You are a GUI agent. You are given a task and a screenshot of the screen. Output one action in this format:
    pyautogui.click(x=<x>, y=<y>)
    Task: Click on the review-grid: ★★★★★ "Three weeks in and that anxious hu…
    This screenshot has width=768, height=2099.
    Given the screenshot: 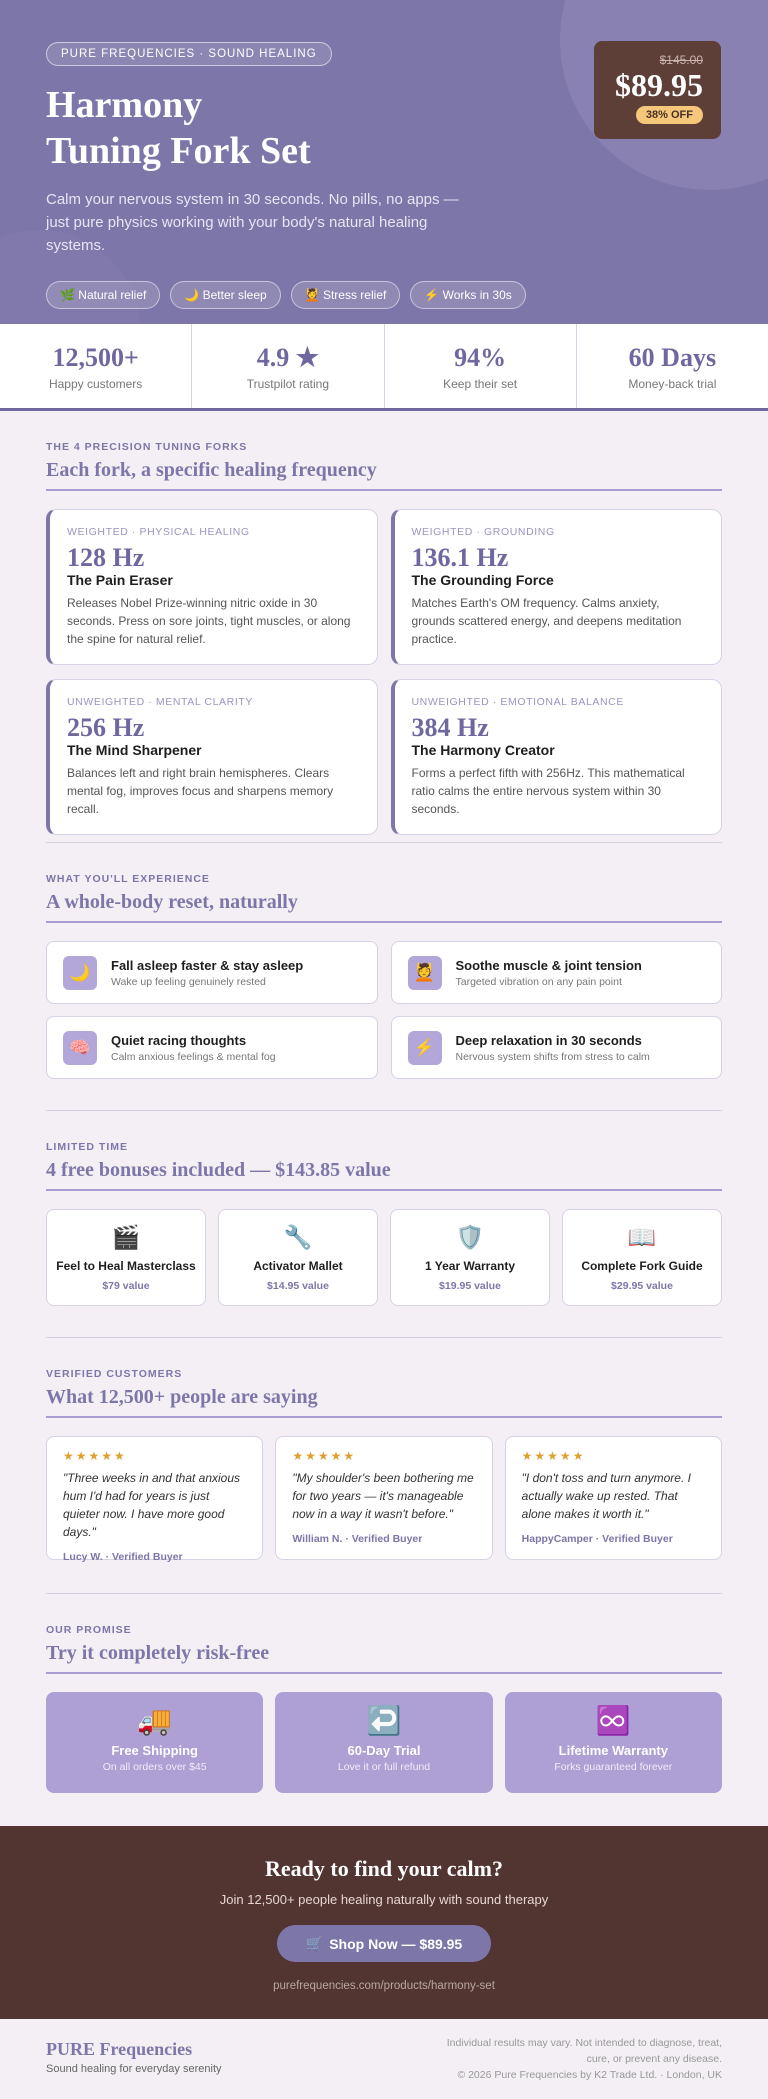 What is the action you would take?
    pyautogui.click(x=384, y=1499)
    